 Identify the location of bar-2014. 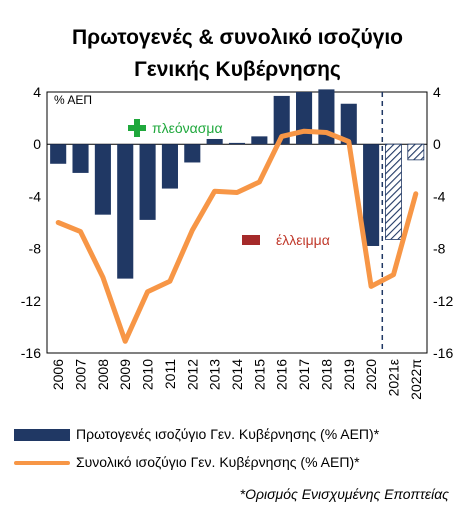
(237, 143).